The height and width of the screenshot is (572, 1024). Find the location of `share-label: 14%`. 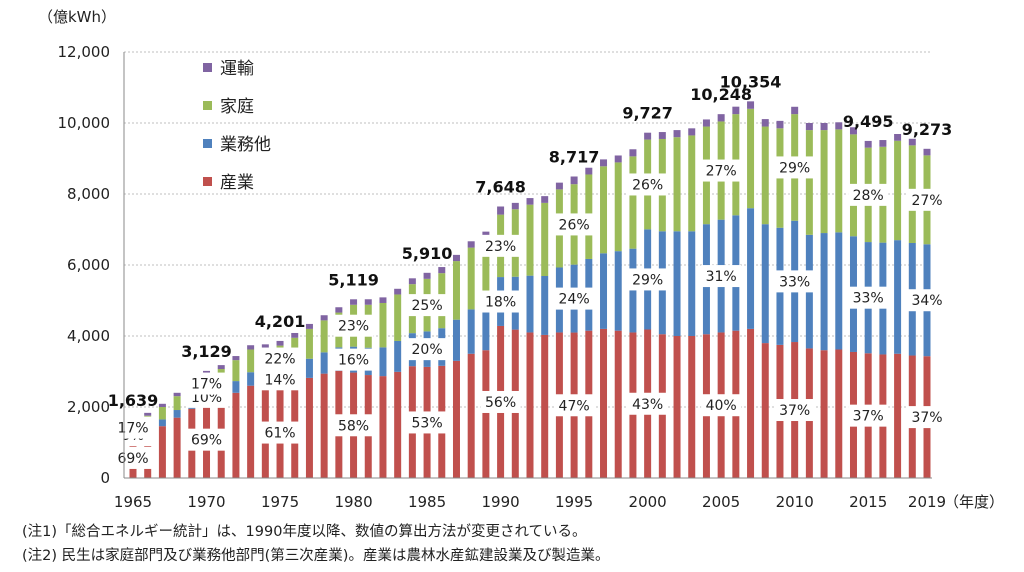

share-label: 14% is located at coordinates (279, 380).